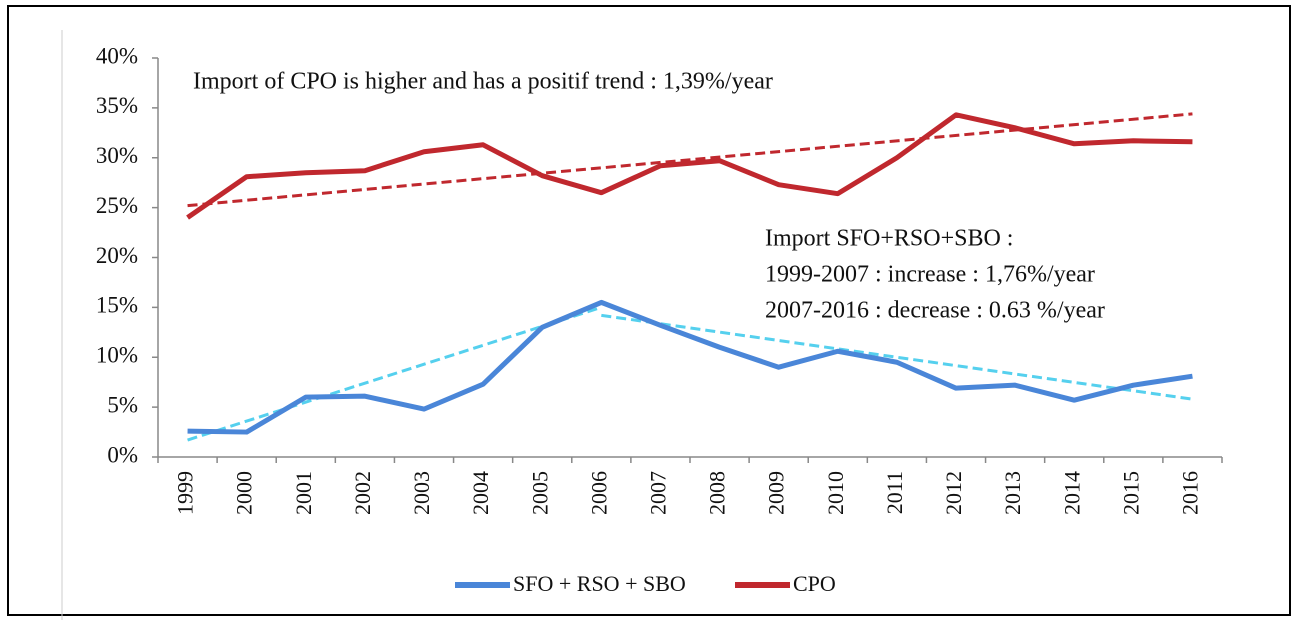  I want to click on x-tick-label: 2015, so click(1130, 493).